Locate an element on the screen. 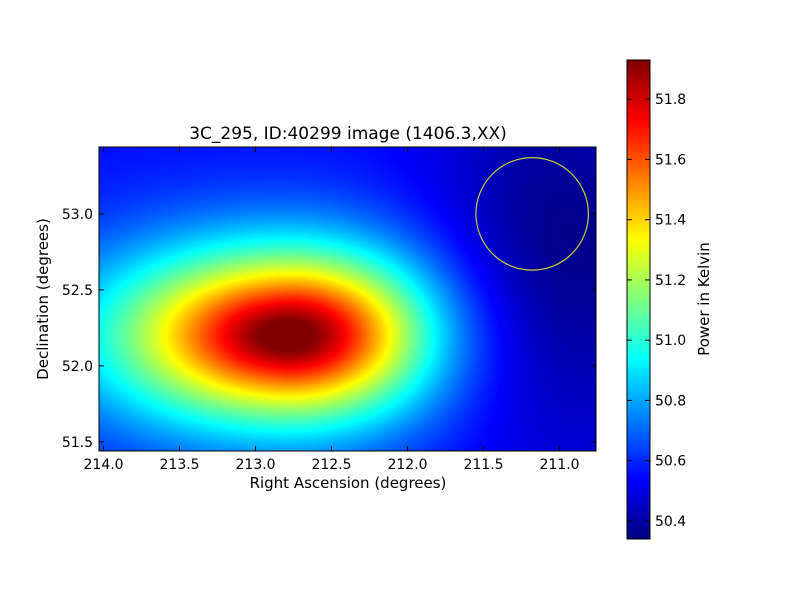 Image resolution: width=800 pixels, height=600 pixels. chart-title: 3C_295, ID:40299 image (1406.3,XX) is located at coordinates (348, 134).